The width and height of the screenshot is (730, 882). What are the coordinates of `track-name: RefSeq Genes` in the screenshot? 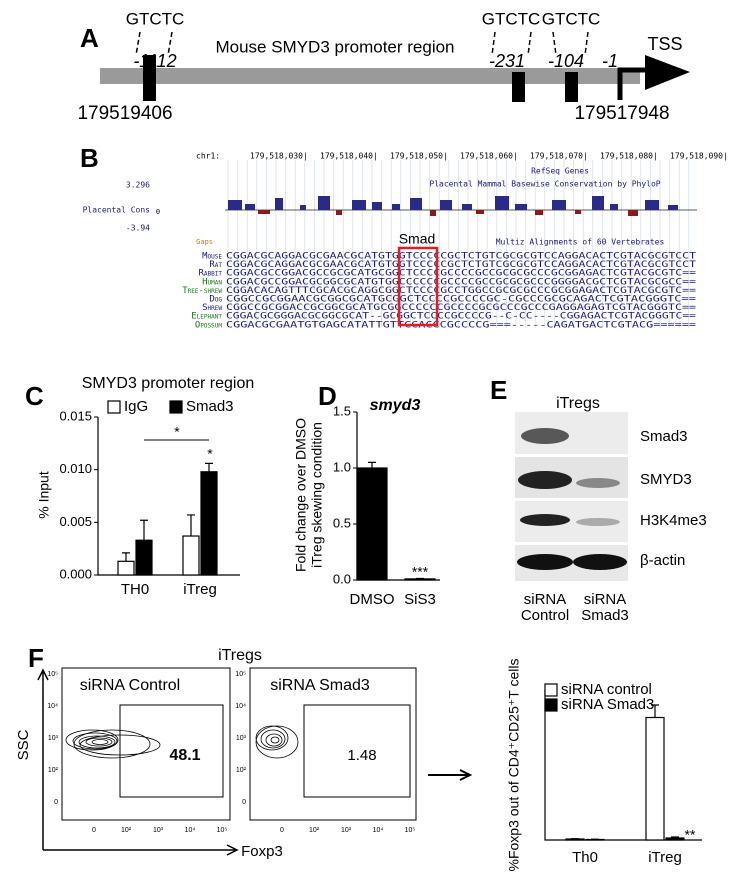 It's located at (560, 171).